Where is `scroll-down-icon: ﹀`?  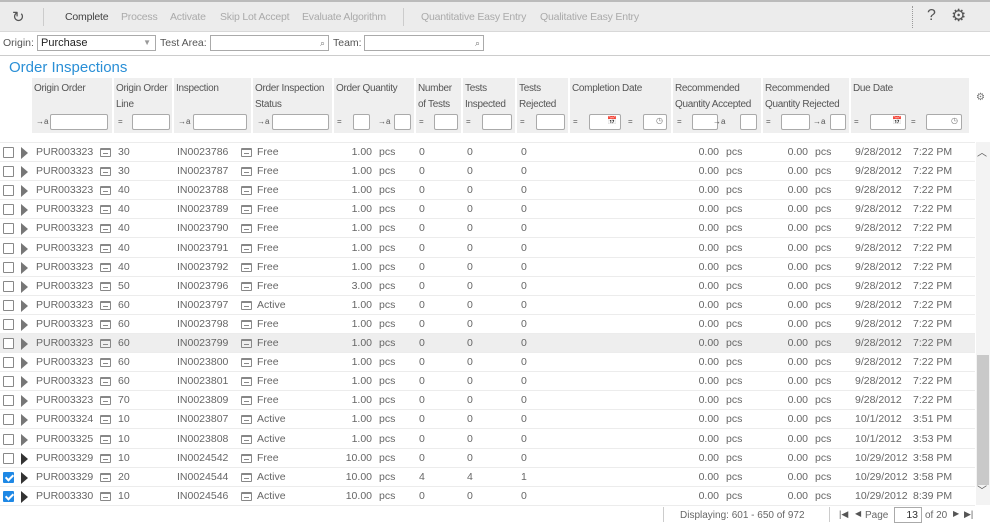 scroll-down-icon: ﹀ is located at coordinates (982, 491).